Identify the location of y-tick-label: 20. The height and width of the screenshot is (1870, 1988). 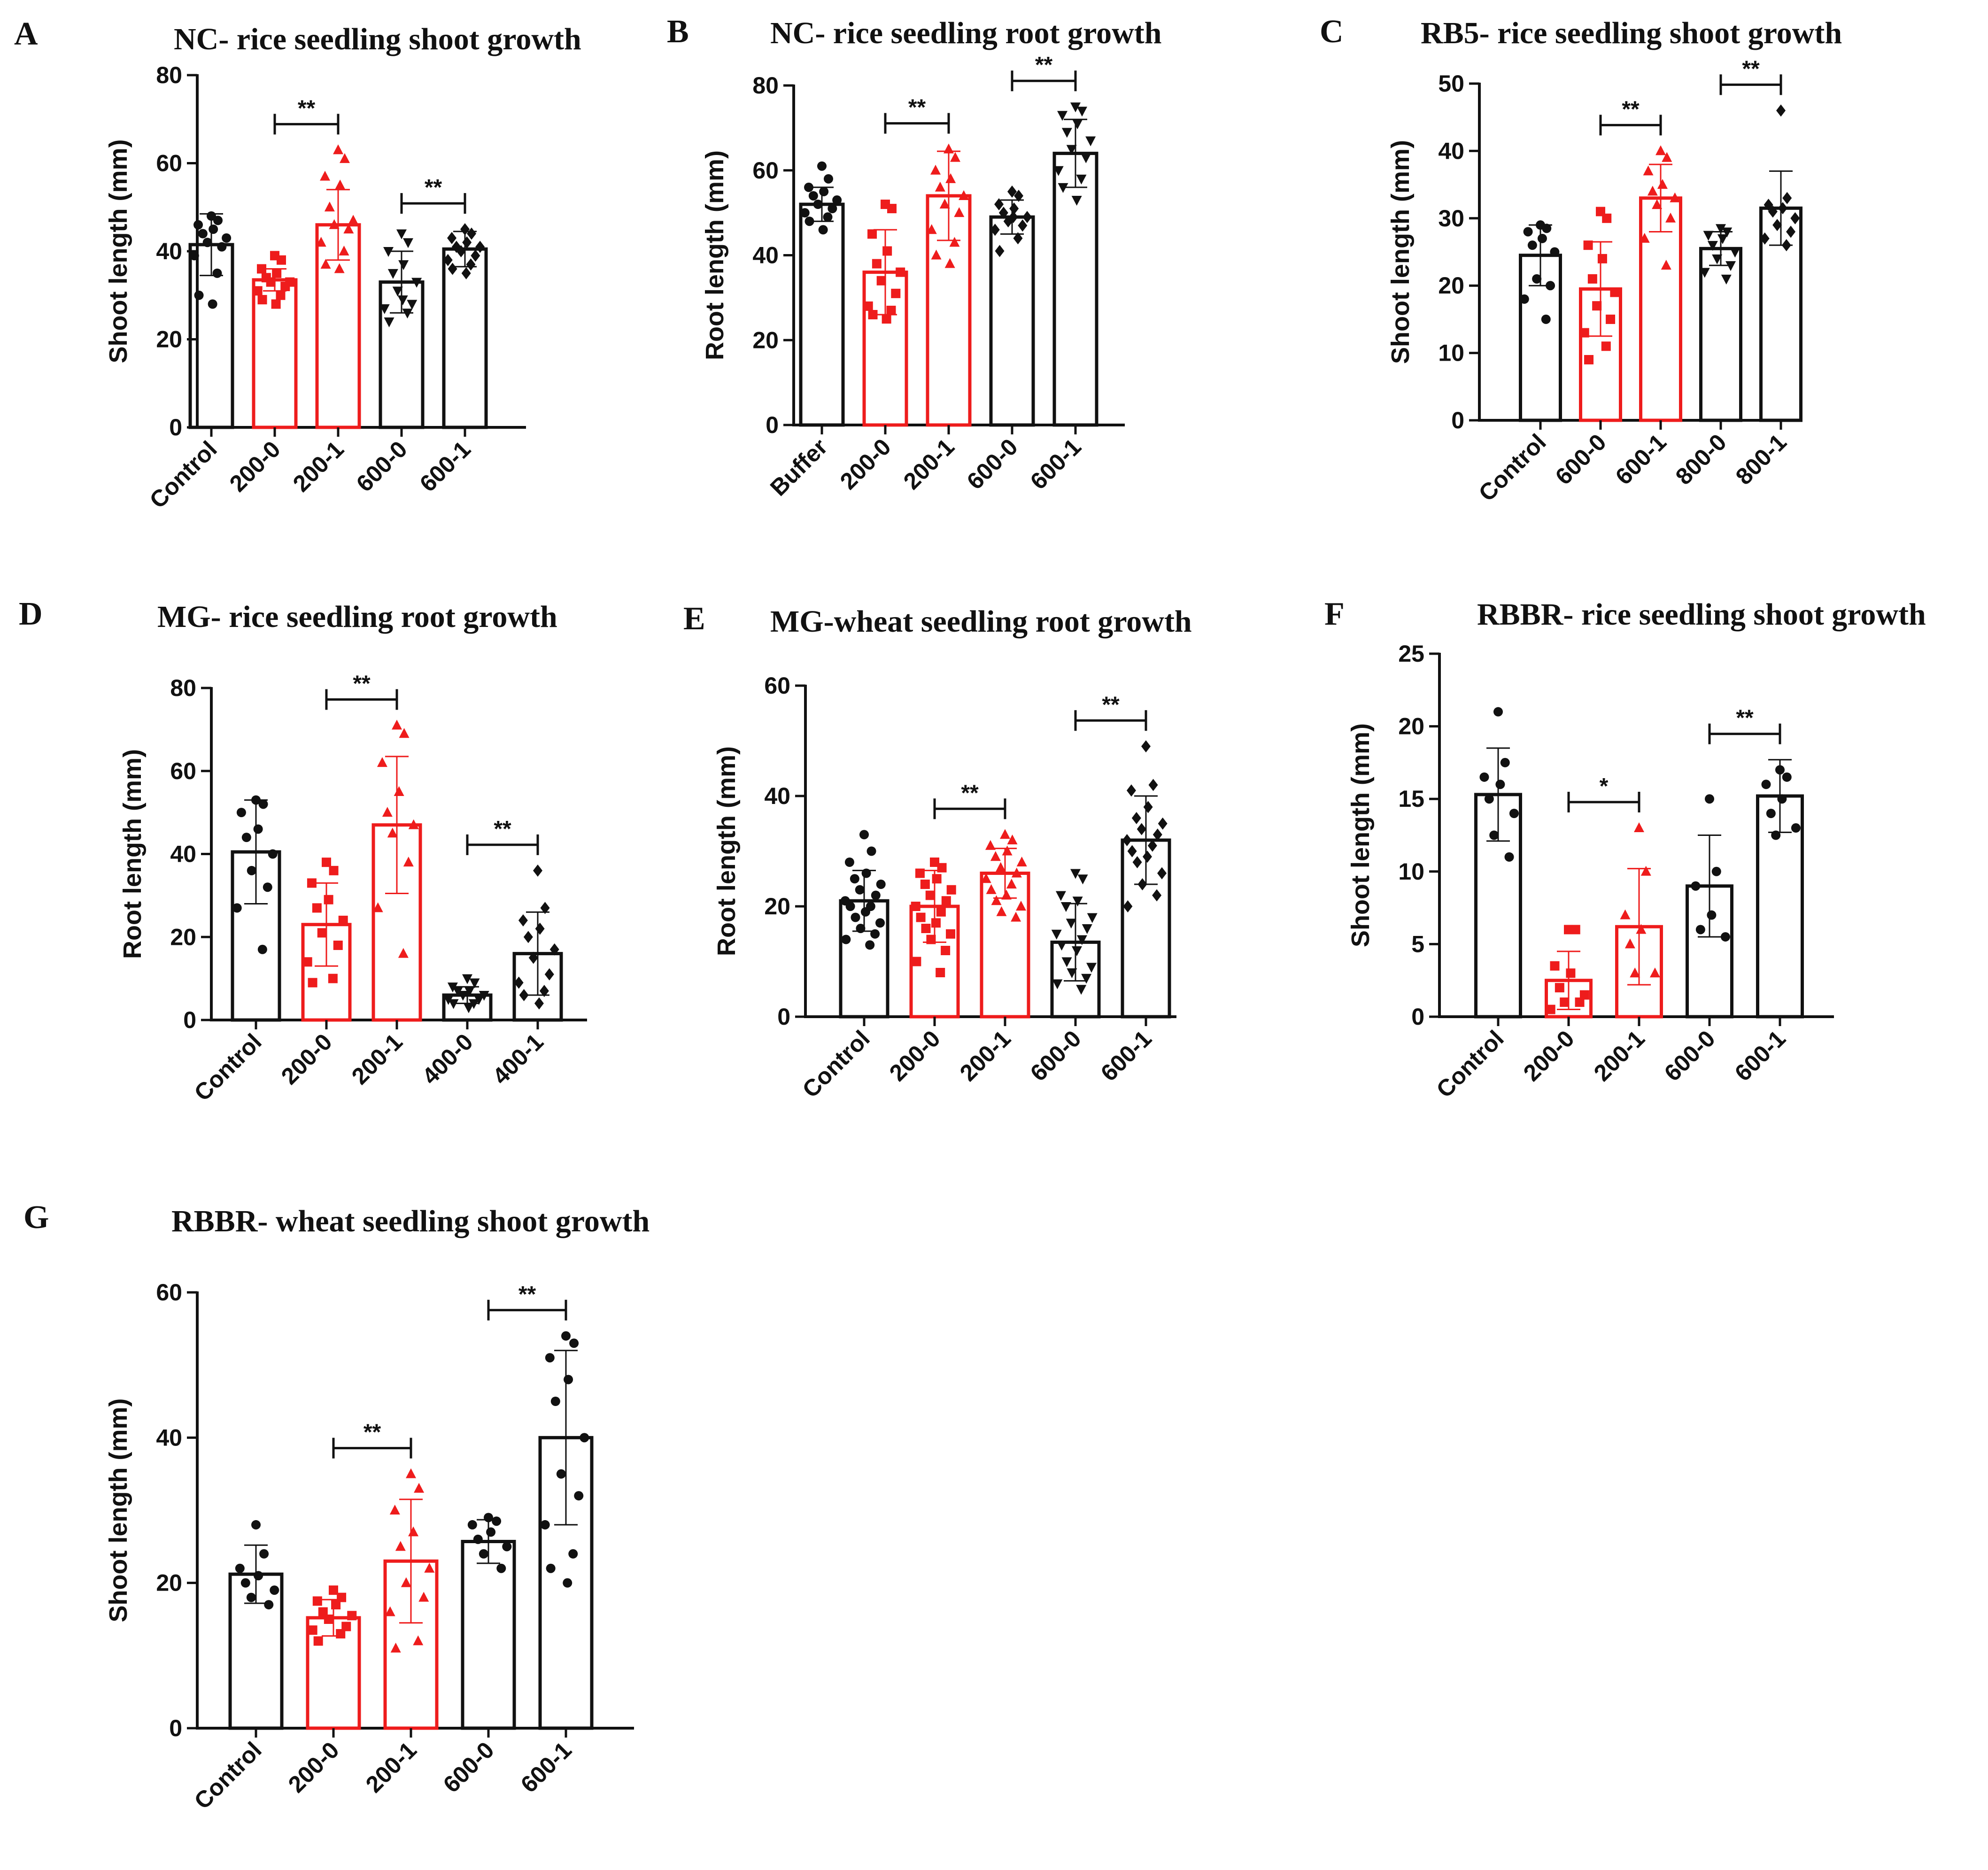
(777, 906).